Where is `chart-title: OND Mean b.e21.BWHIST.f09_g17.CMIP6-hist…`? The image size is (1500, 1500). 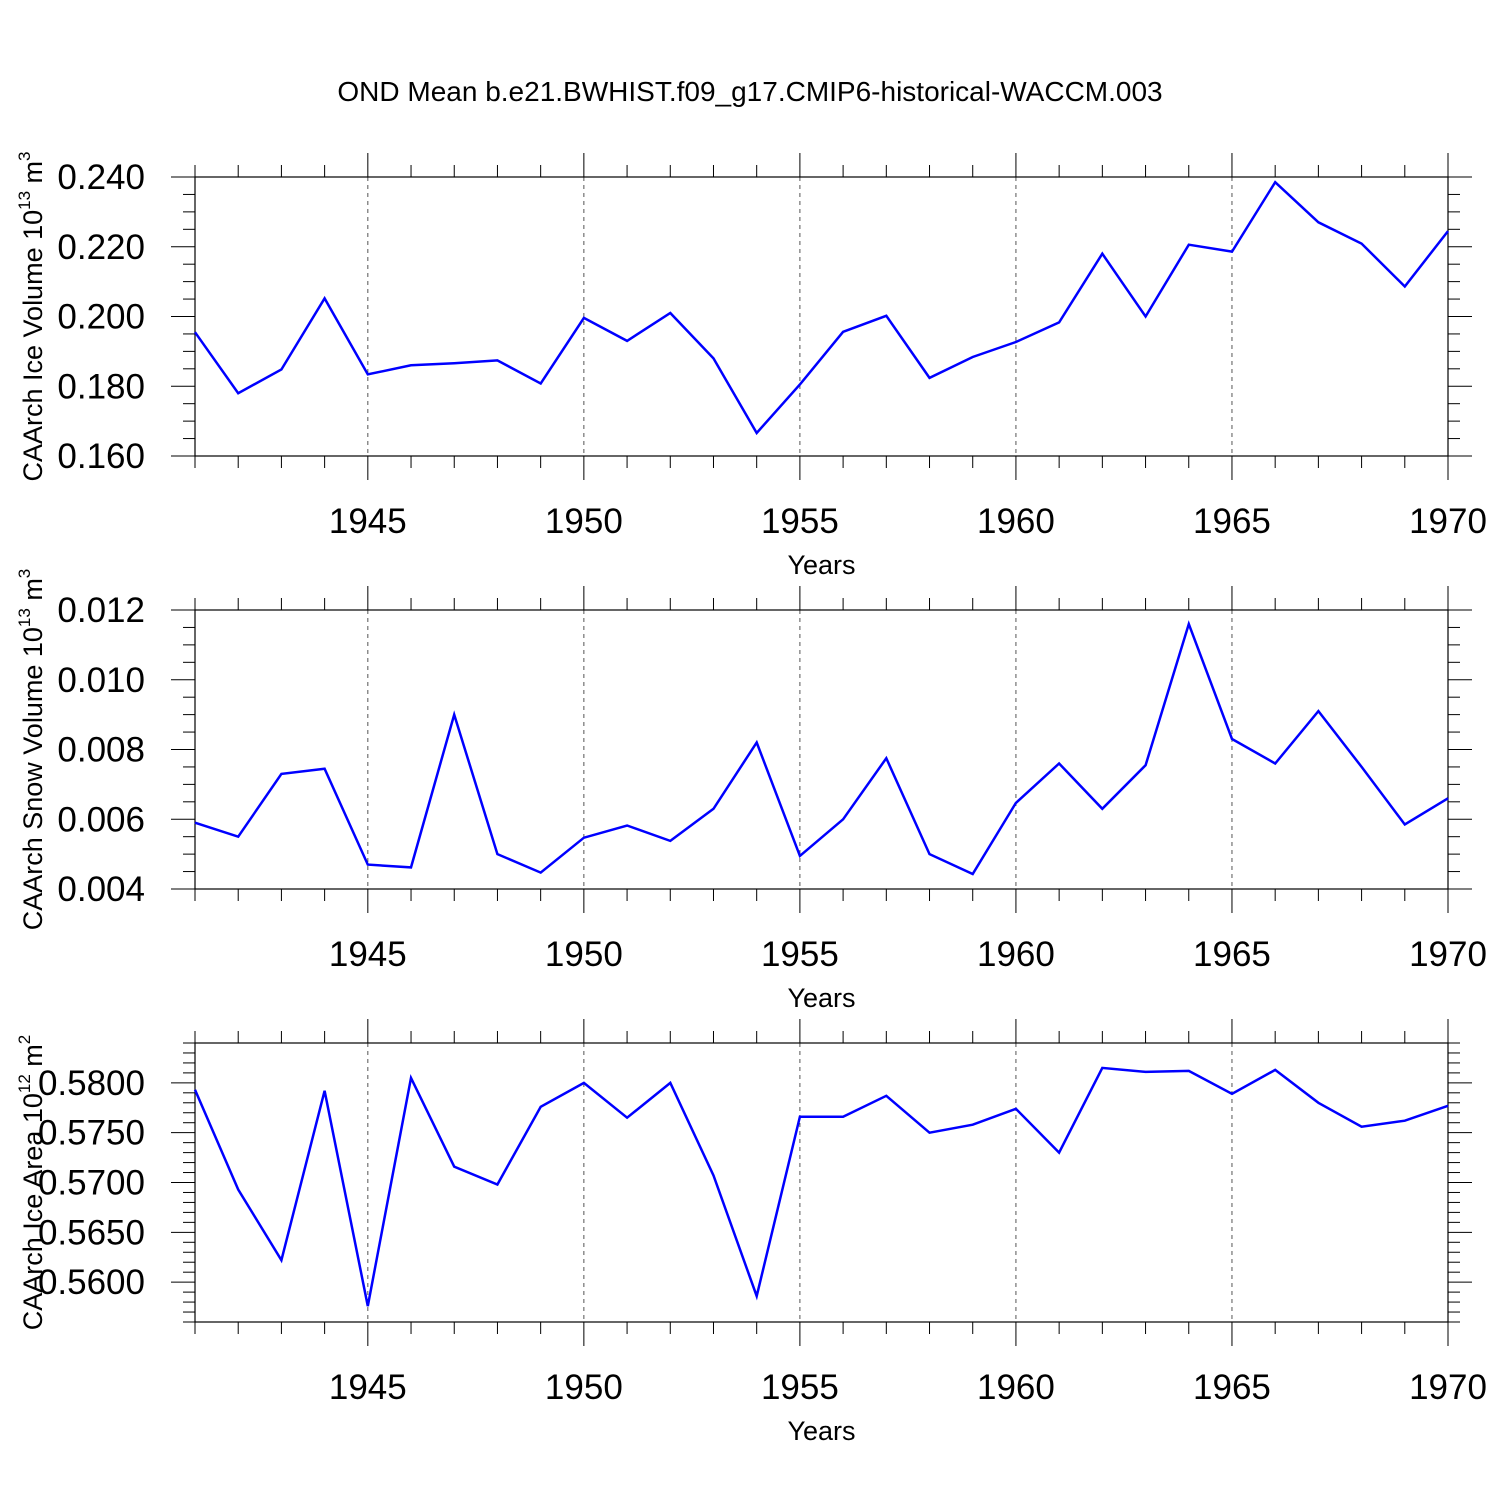 chart-title: OND Mean b.e21.BWHIST.f09_g17.CMIP6-hist… is located at coordinates (750, 91).